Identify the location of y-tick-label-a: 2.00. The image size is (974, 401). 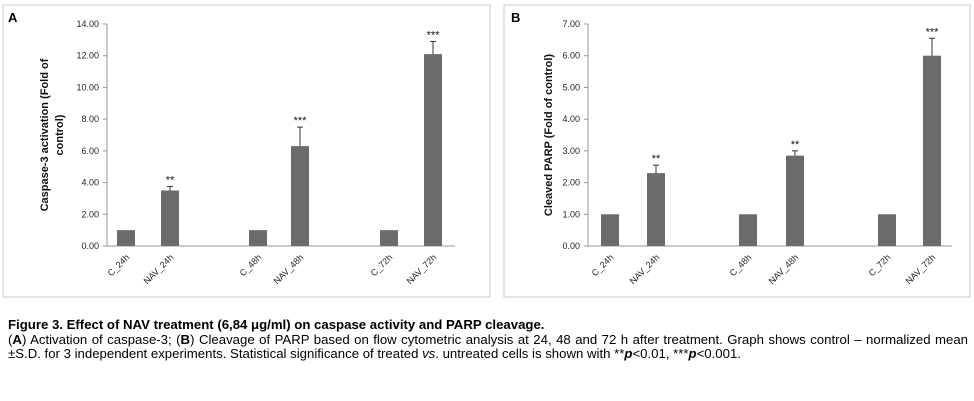
(90, 214).